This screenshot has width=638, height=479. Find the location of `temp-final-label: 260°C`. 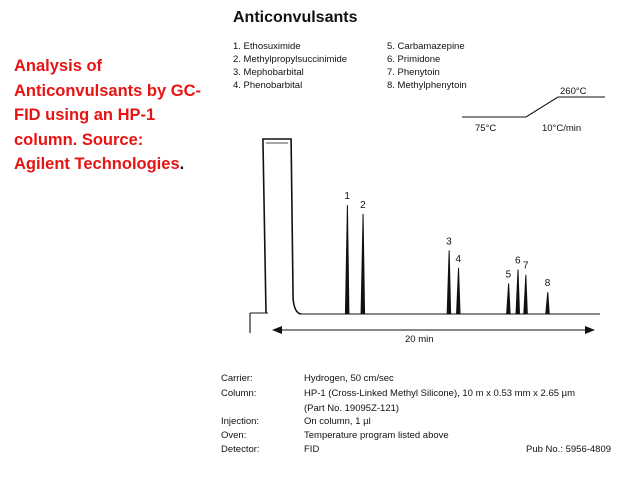

temp-final-label: 260°C is located at coordinates (573, 91).